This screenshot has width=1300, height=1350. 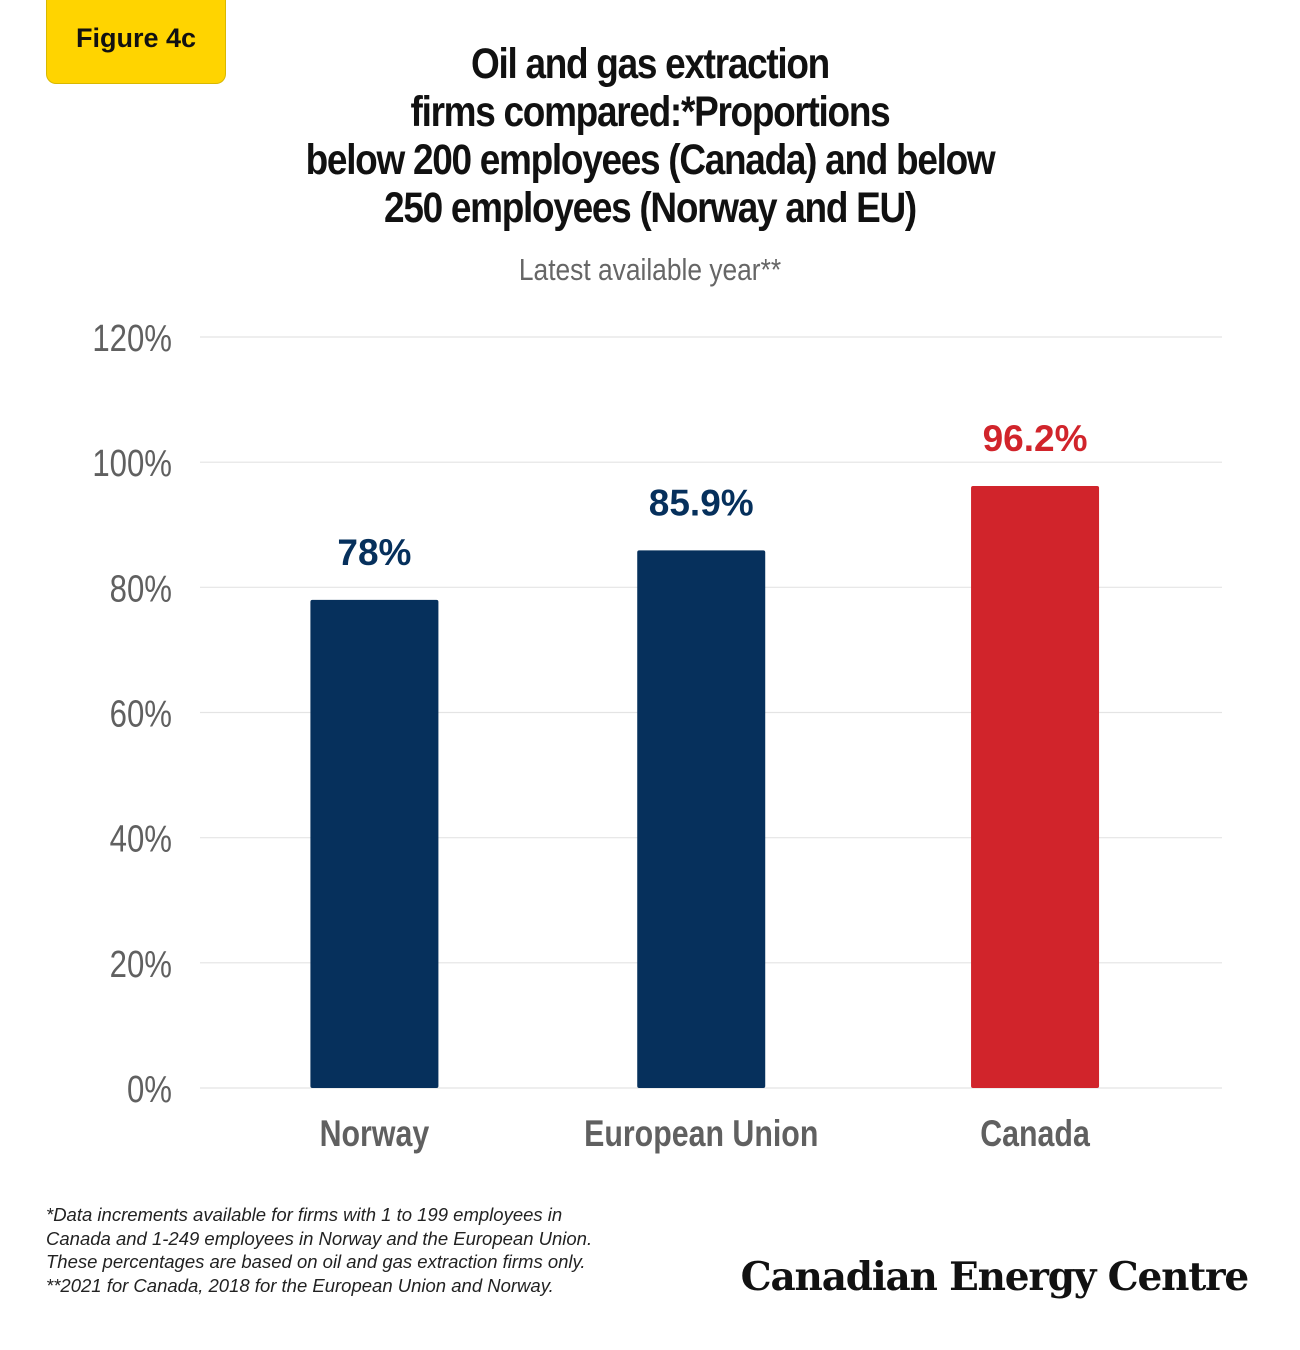 I want to click on x-tick-label: European Union, so click(x=701, y=1134).